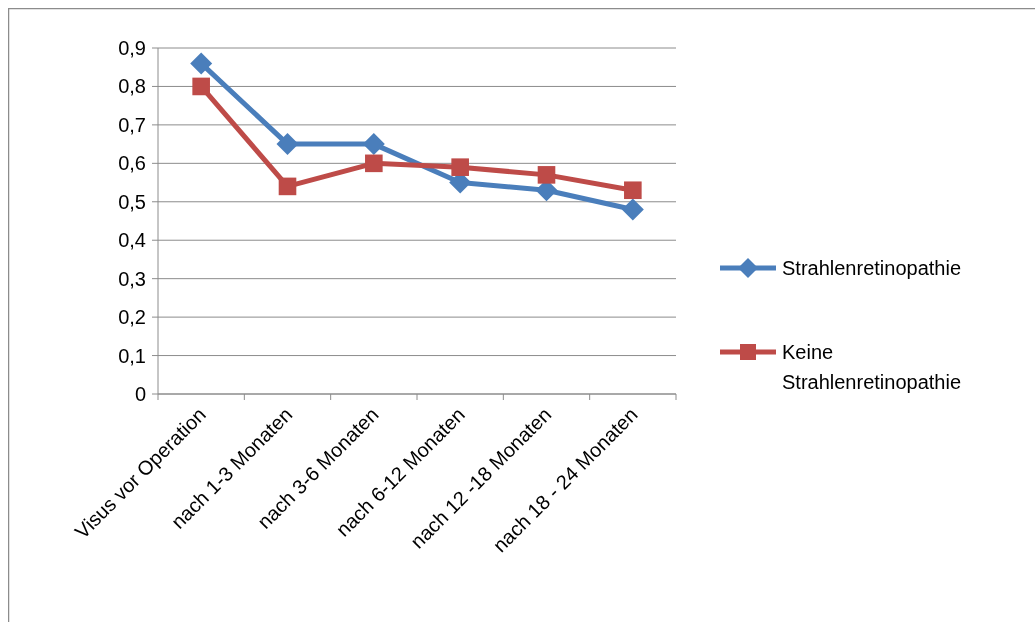  Describe the element at coordinates (132, 86) in the screenshot. I see `y-tick-label: 0,8` at that location.